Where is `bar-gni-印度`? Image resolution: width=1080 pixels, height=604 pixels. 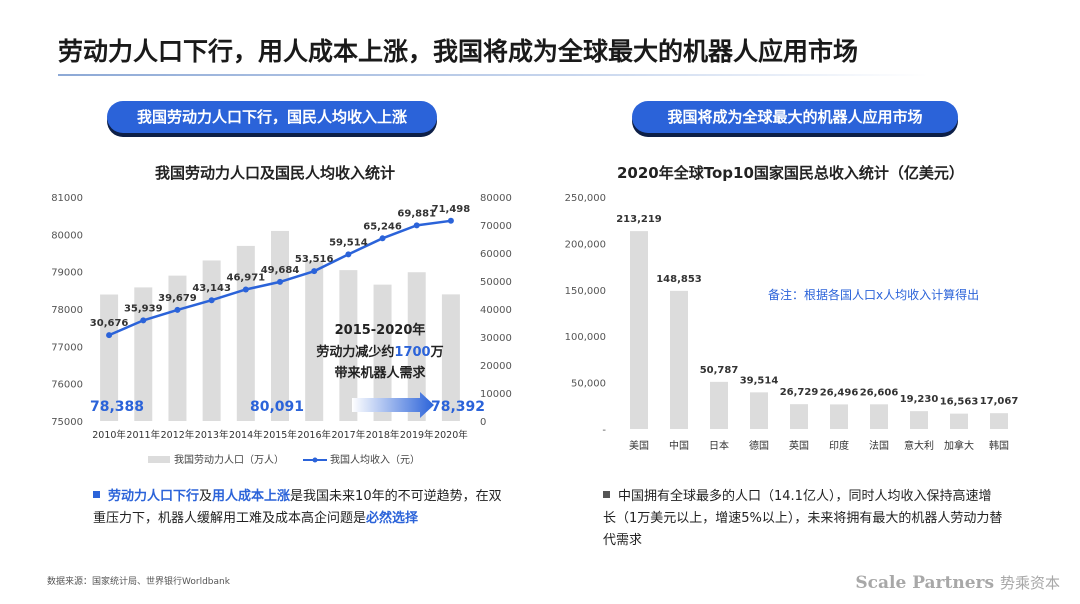 bar-gni-印度 is located at coordinates (839, 416).